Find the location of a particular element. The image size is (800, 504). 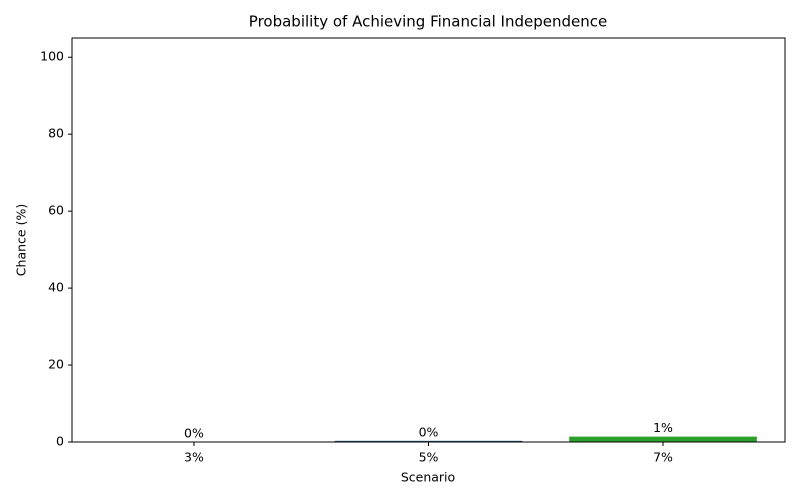

y-tick-label: 60 is located at coordinates (56, 210).